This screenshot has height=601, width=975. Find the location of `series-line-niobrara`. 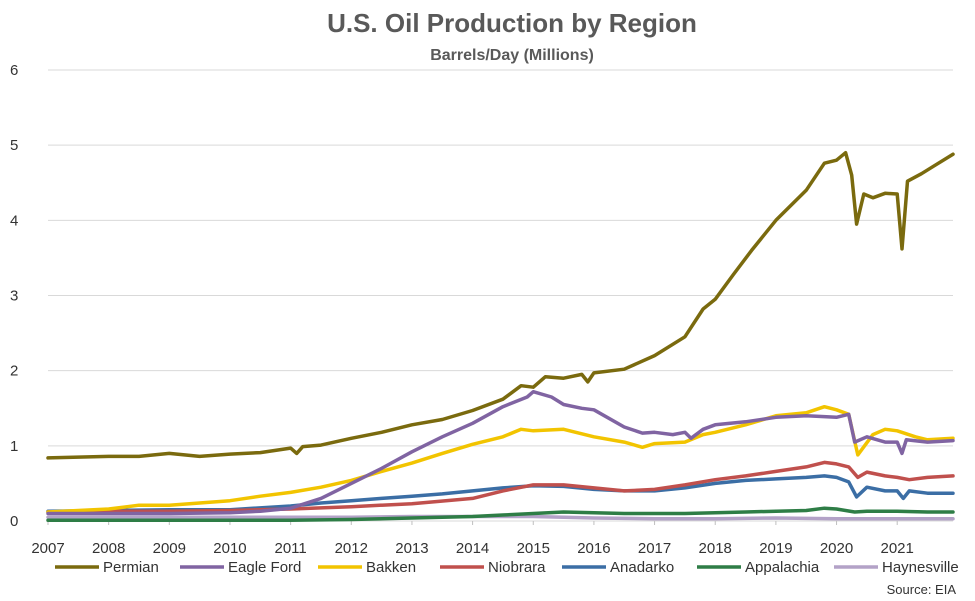

series-line-niobrara is located at coordinates (500, 487).